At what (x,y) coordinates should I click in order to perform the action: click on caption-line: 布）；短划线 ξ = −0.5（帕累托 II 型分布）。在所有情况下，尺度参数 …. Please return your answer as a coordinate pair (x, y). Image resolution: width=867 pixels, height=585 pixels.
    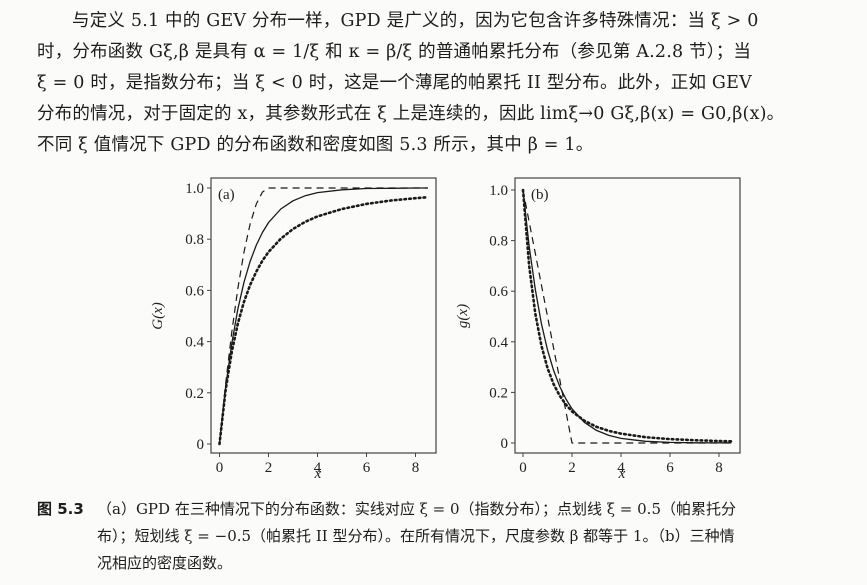
    Looking at the image, I should click on (416, 536).